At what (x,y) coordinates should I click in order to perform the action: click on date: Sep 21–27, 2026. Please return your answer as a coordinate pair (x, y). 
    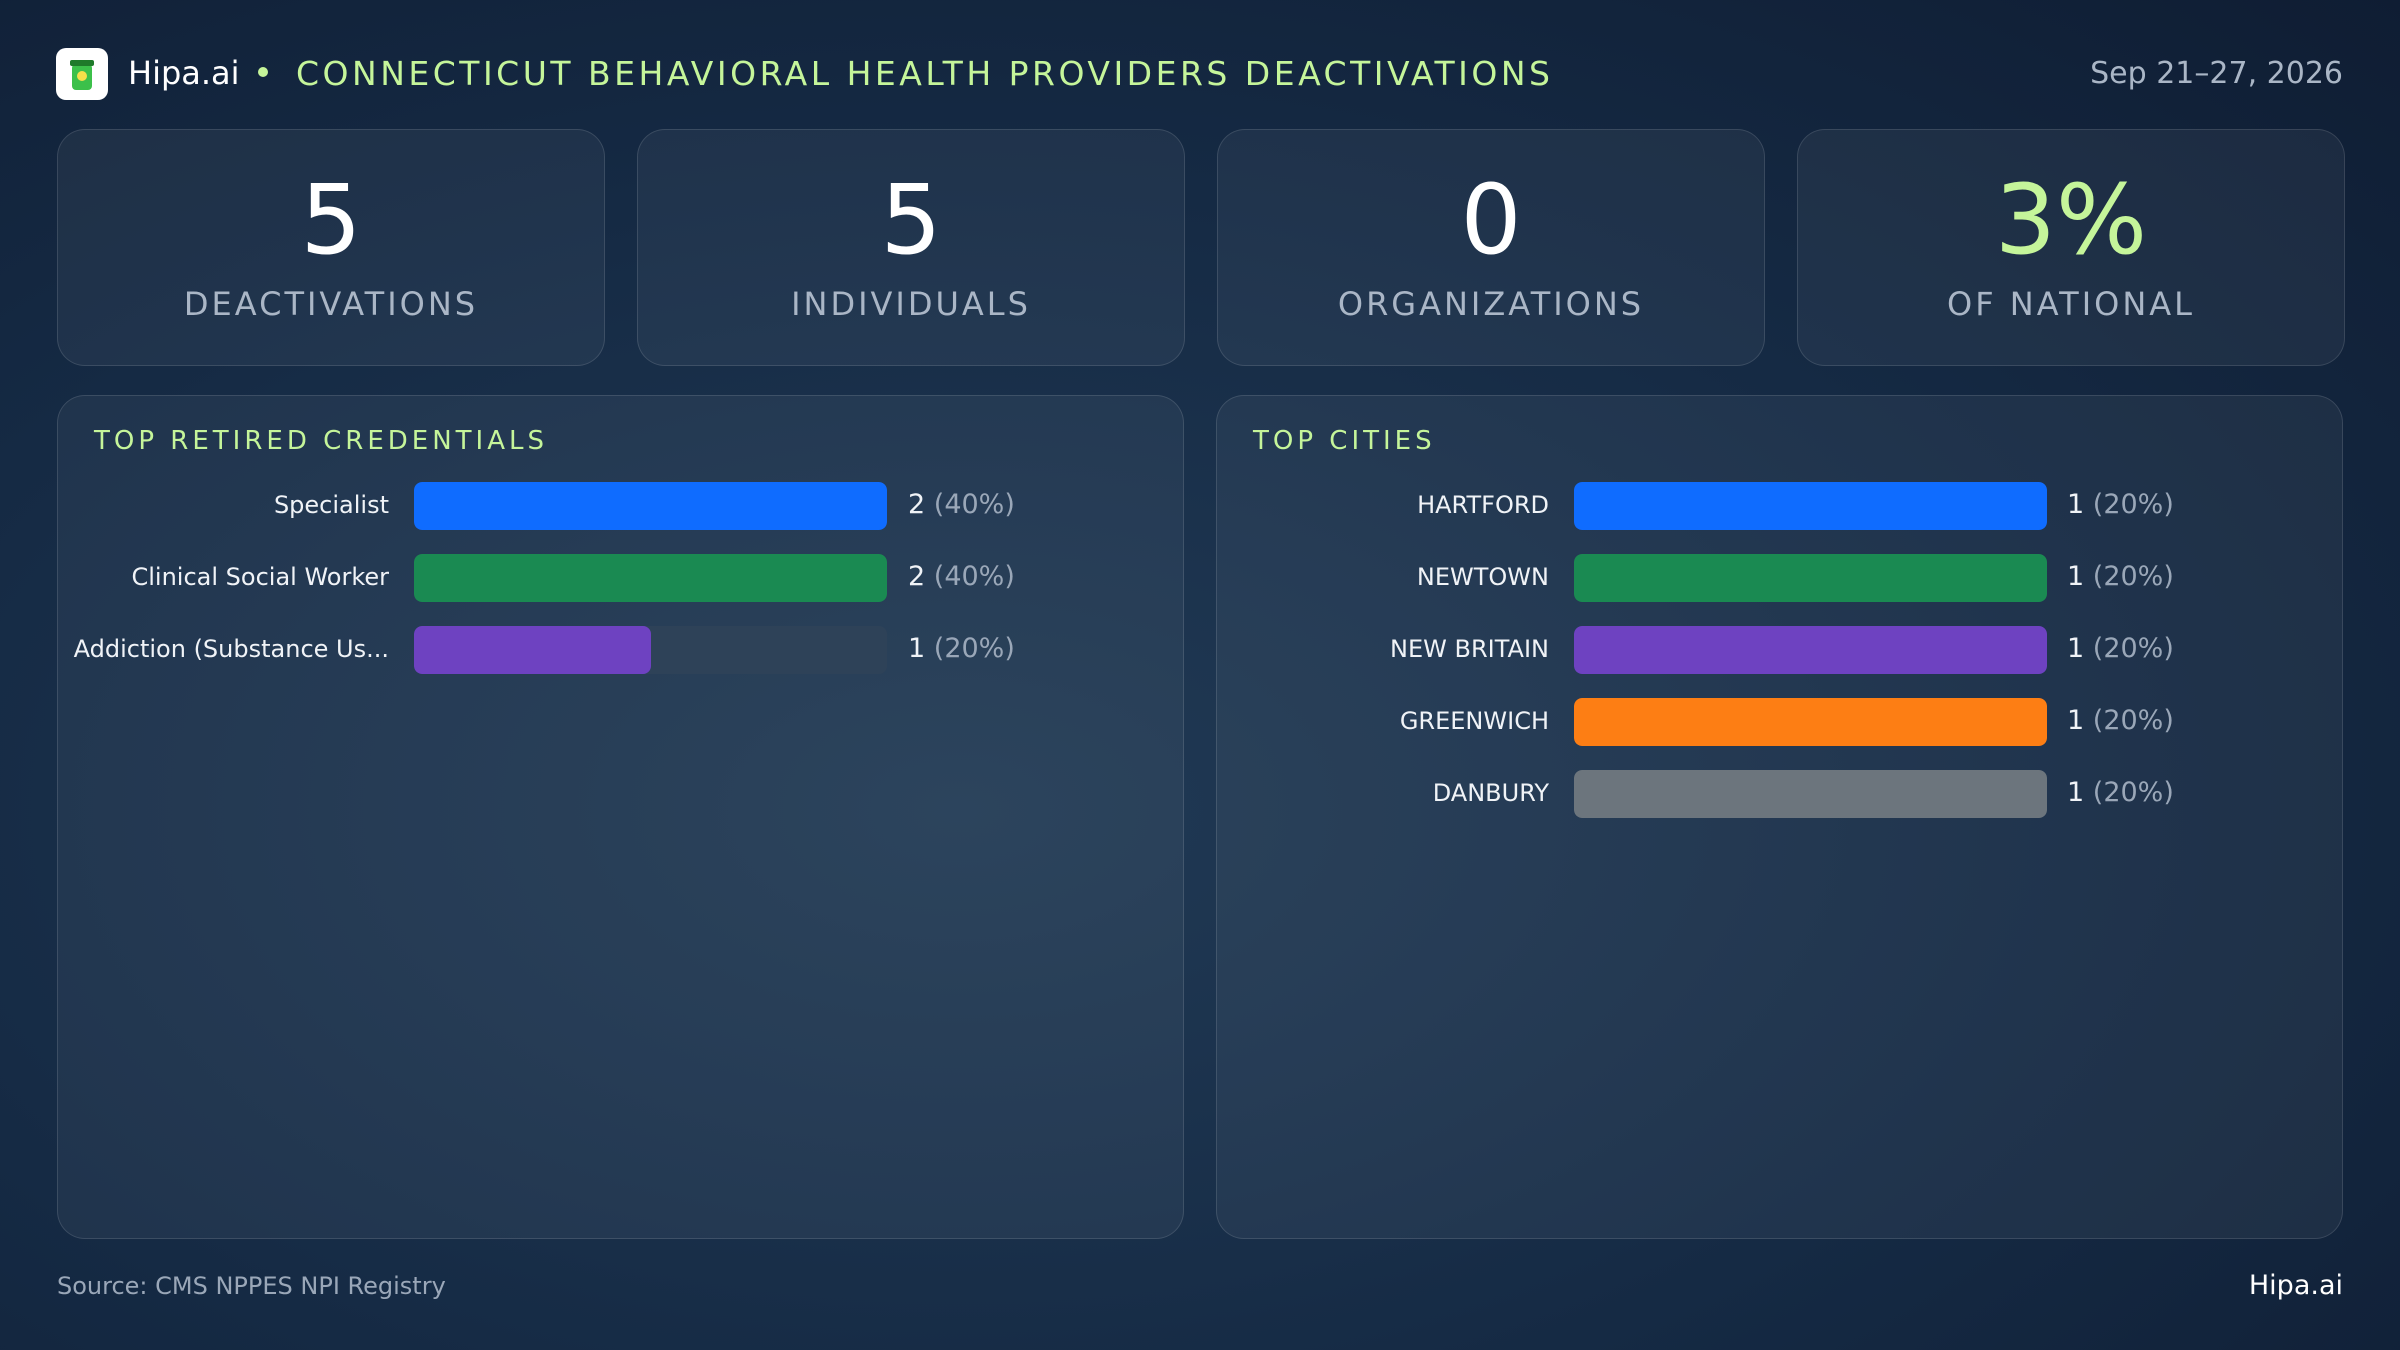
    Looking at the image, I should click on (2216, 73).